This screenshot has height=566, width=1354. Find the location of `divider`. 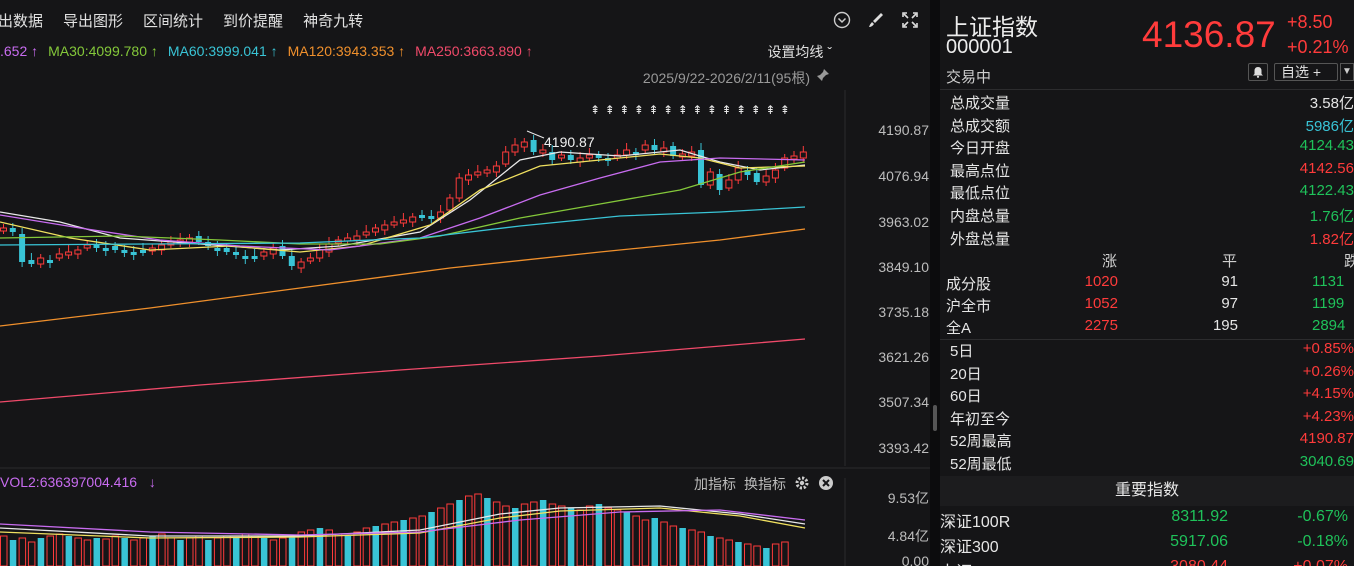

divider is located at coordinates (1147, 89).